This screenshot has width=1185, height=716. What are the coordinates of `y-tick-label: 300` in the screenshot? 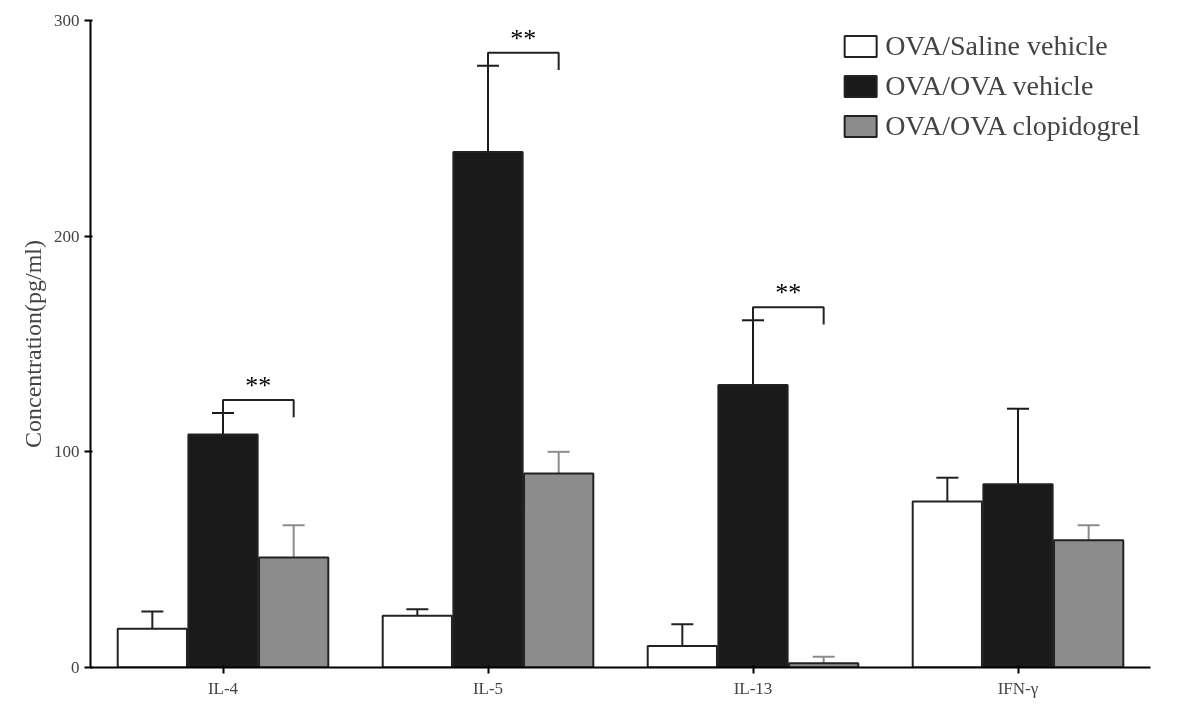 It's located at (67, 20).